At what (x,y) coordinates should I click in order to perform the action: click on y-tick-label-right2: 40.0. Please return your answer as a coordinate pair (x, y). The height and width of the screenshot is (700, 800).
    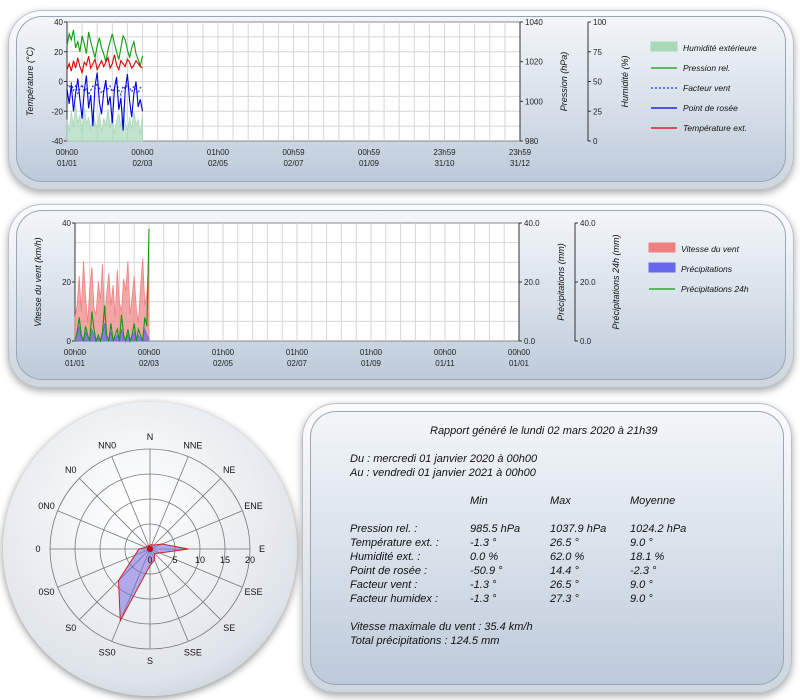
    Looking at the image, I should click on (588, 223).